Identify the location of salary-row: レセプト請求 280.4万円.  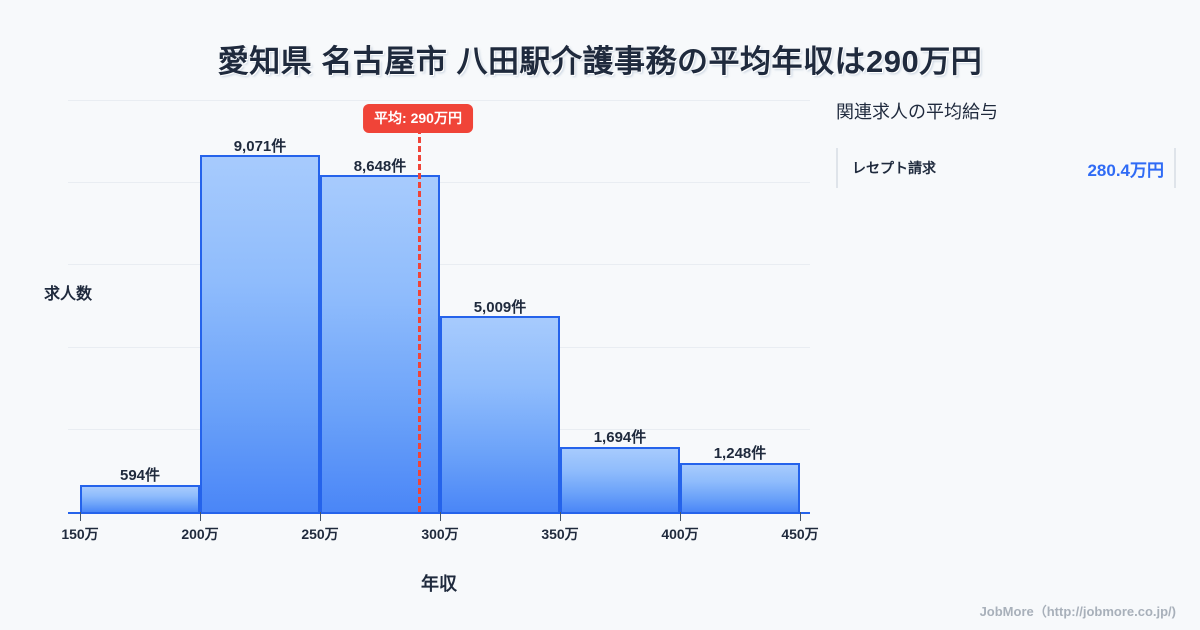
(1006, 168).